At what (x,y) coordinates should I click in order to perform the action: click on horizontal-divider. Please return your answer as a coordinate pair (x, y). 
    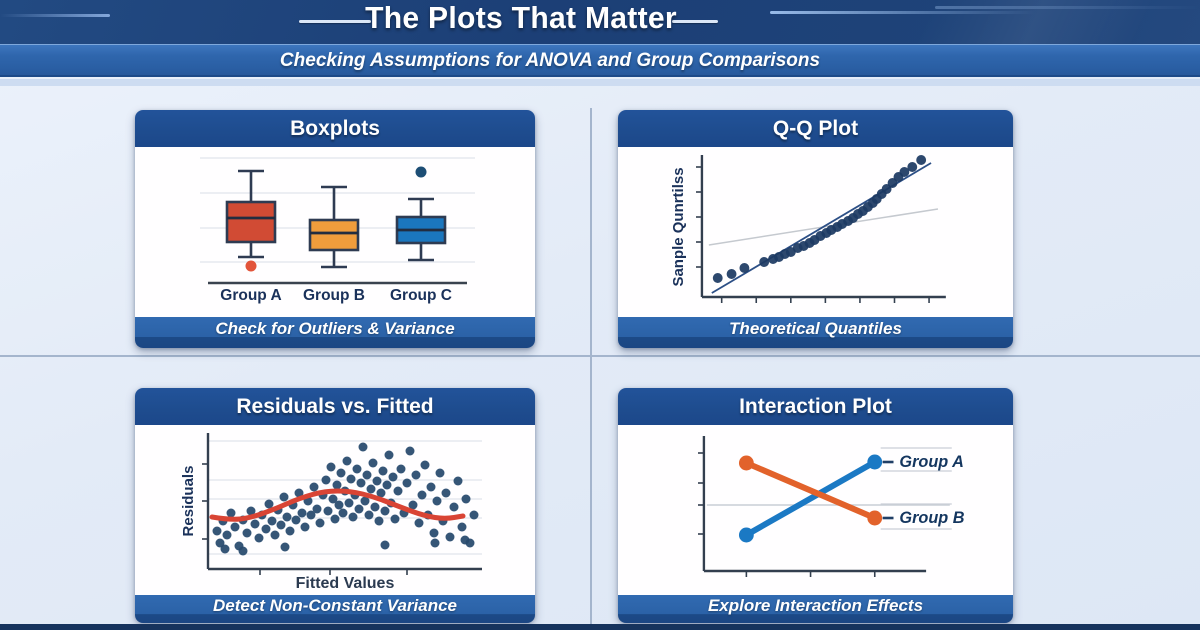
    Looking at the image, I should click on (600, 356).